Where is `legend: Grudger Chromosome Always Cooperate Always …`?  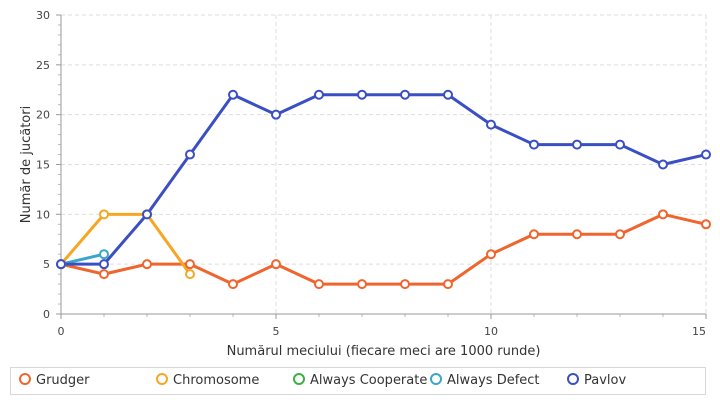
legend: Grudger Chromosome Always Cooperate Always … is located at coordinates (358, 381).